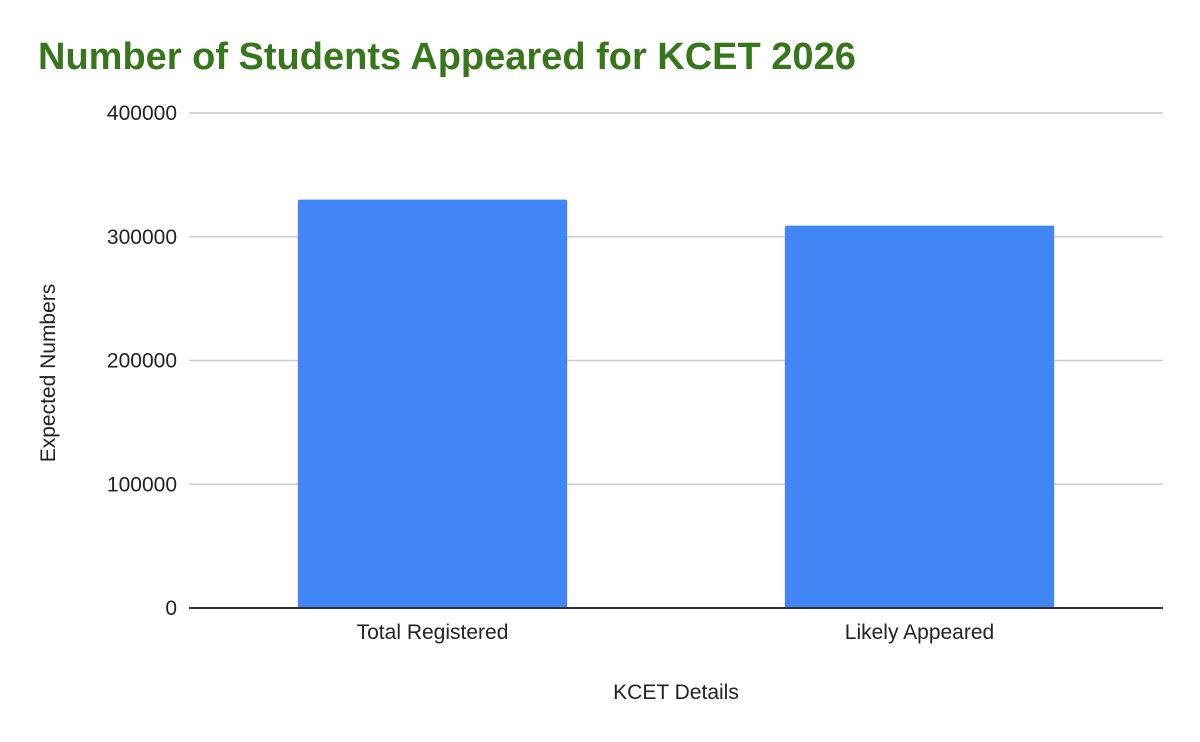  What do you see at coordinates (48, 373) in the screenshot?
I see `y-axis-title: Expected Numbers` at bounding box center [48, 373].